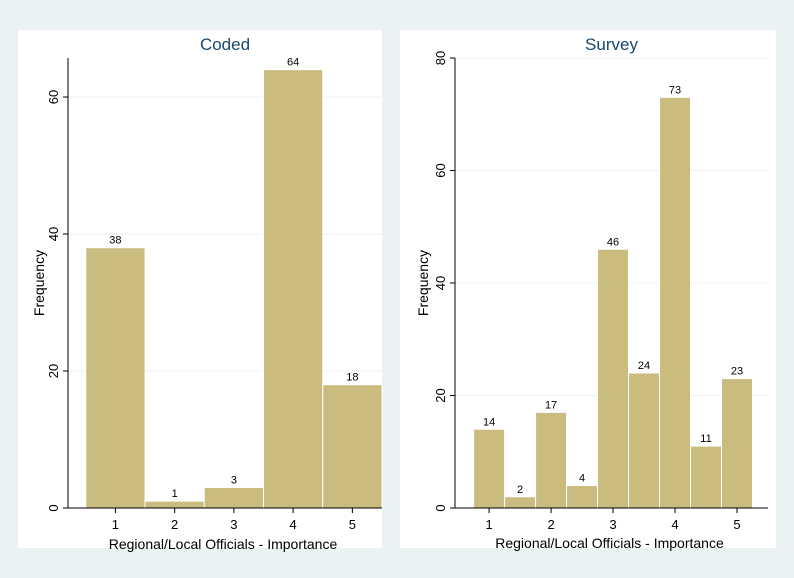  I want to click on bar-value-label: 11, so click(705, 439).